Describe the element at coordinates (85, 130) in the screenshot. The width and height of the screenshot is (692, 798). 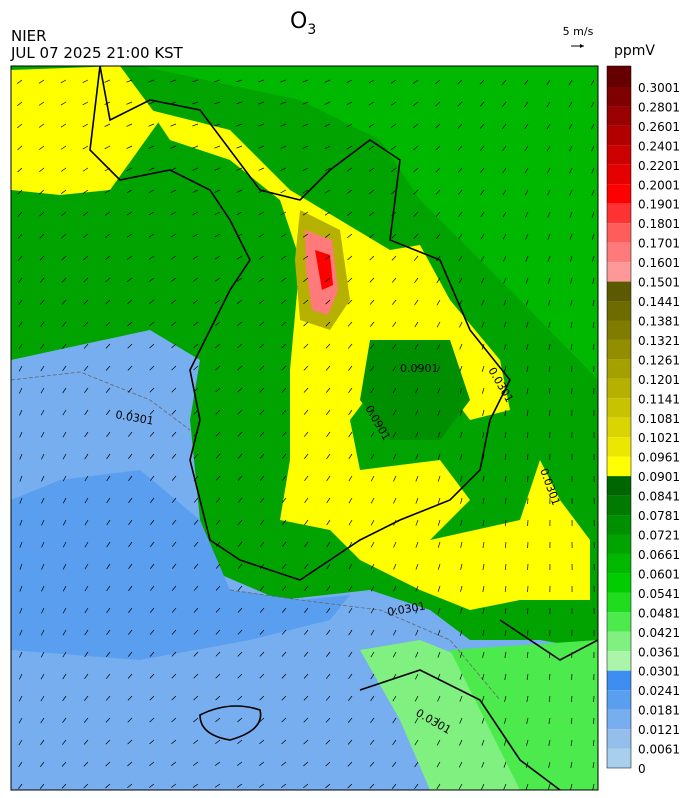
I see `field-yellow` at that location.